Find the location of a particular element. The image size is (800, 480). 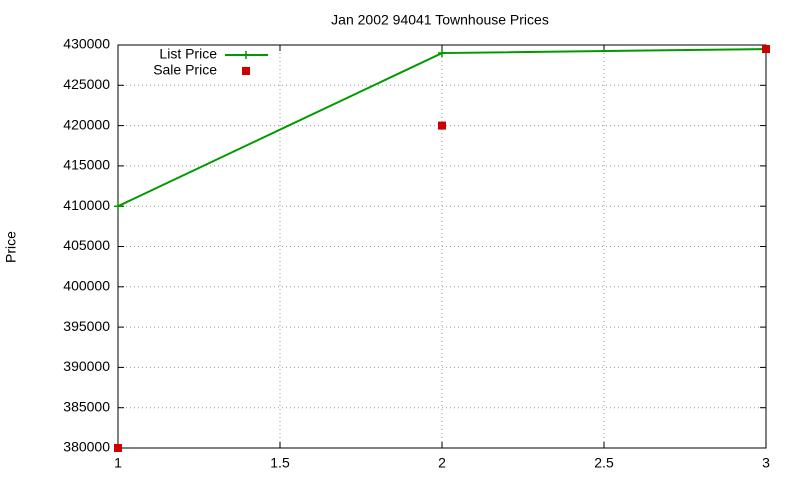

y-tick-label: 380000 is located at coordinates (86, 447).